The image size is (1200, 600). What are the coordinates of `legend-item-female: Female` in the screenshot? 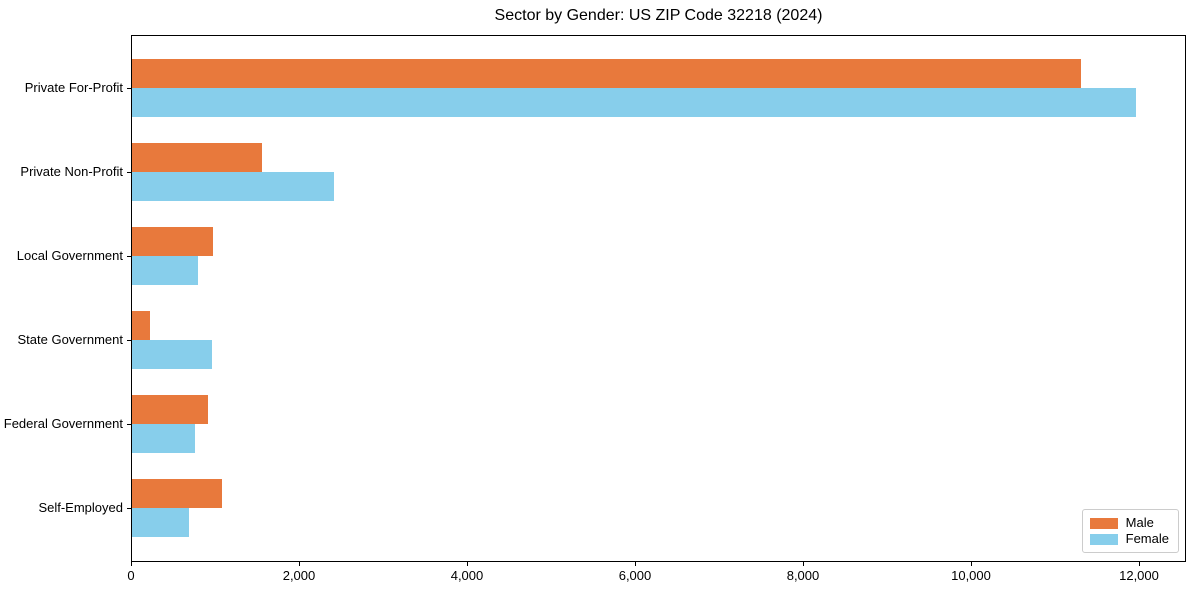 It's located at (1129, 539).